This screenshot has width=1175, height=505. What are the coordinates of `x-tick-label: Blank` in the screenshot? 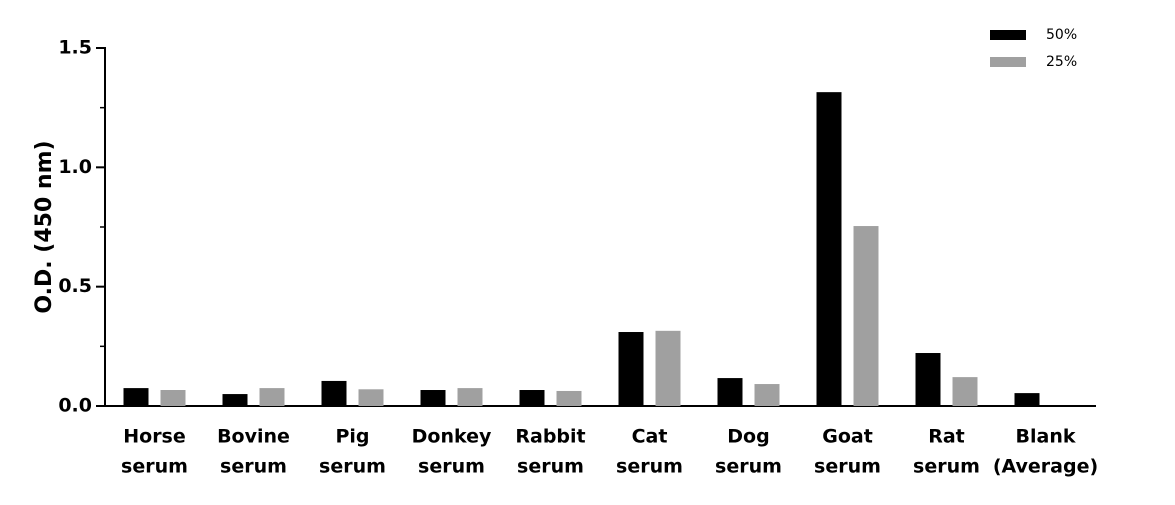 It's located at (1046, 437).